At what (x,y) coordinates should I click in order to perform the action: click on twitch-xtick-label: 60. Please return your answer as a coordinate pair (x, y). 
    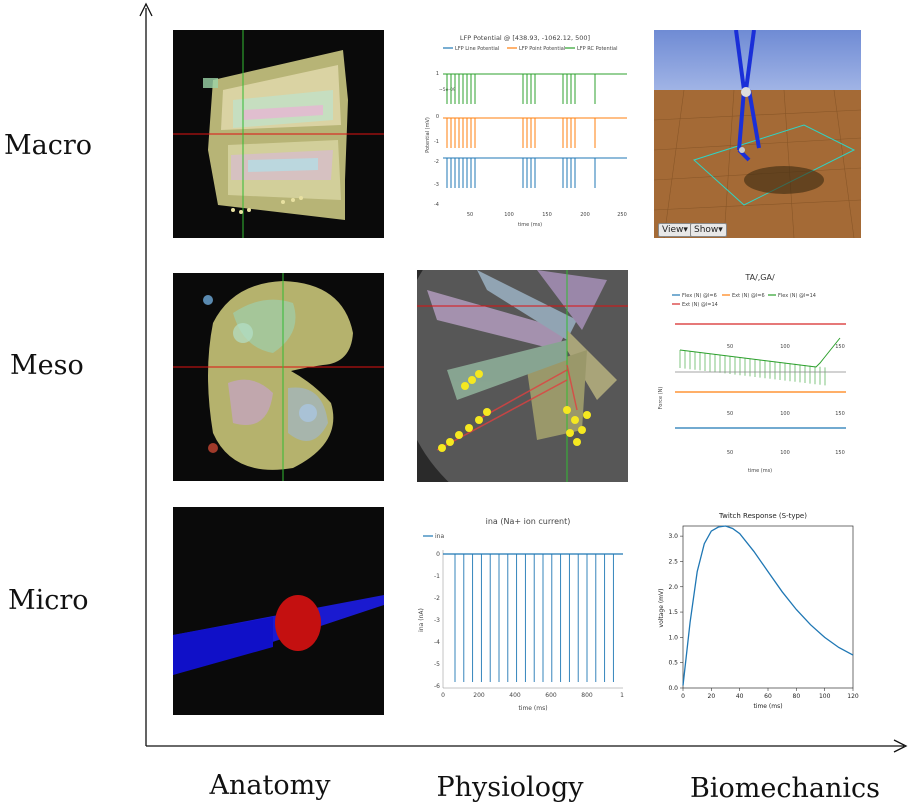
    Looking at the image, I should click on (768, 696).